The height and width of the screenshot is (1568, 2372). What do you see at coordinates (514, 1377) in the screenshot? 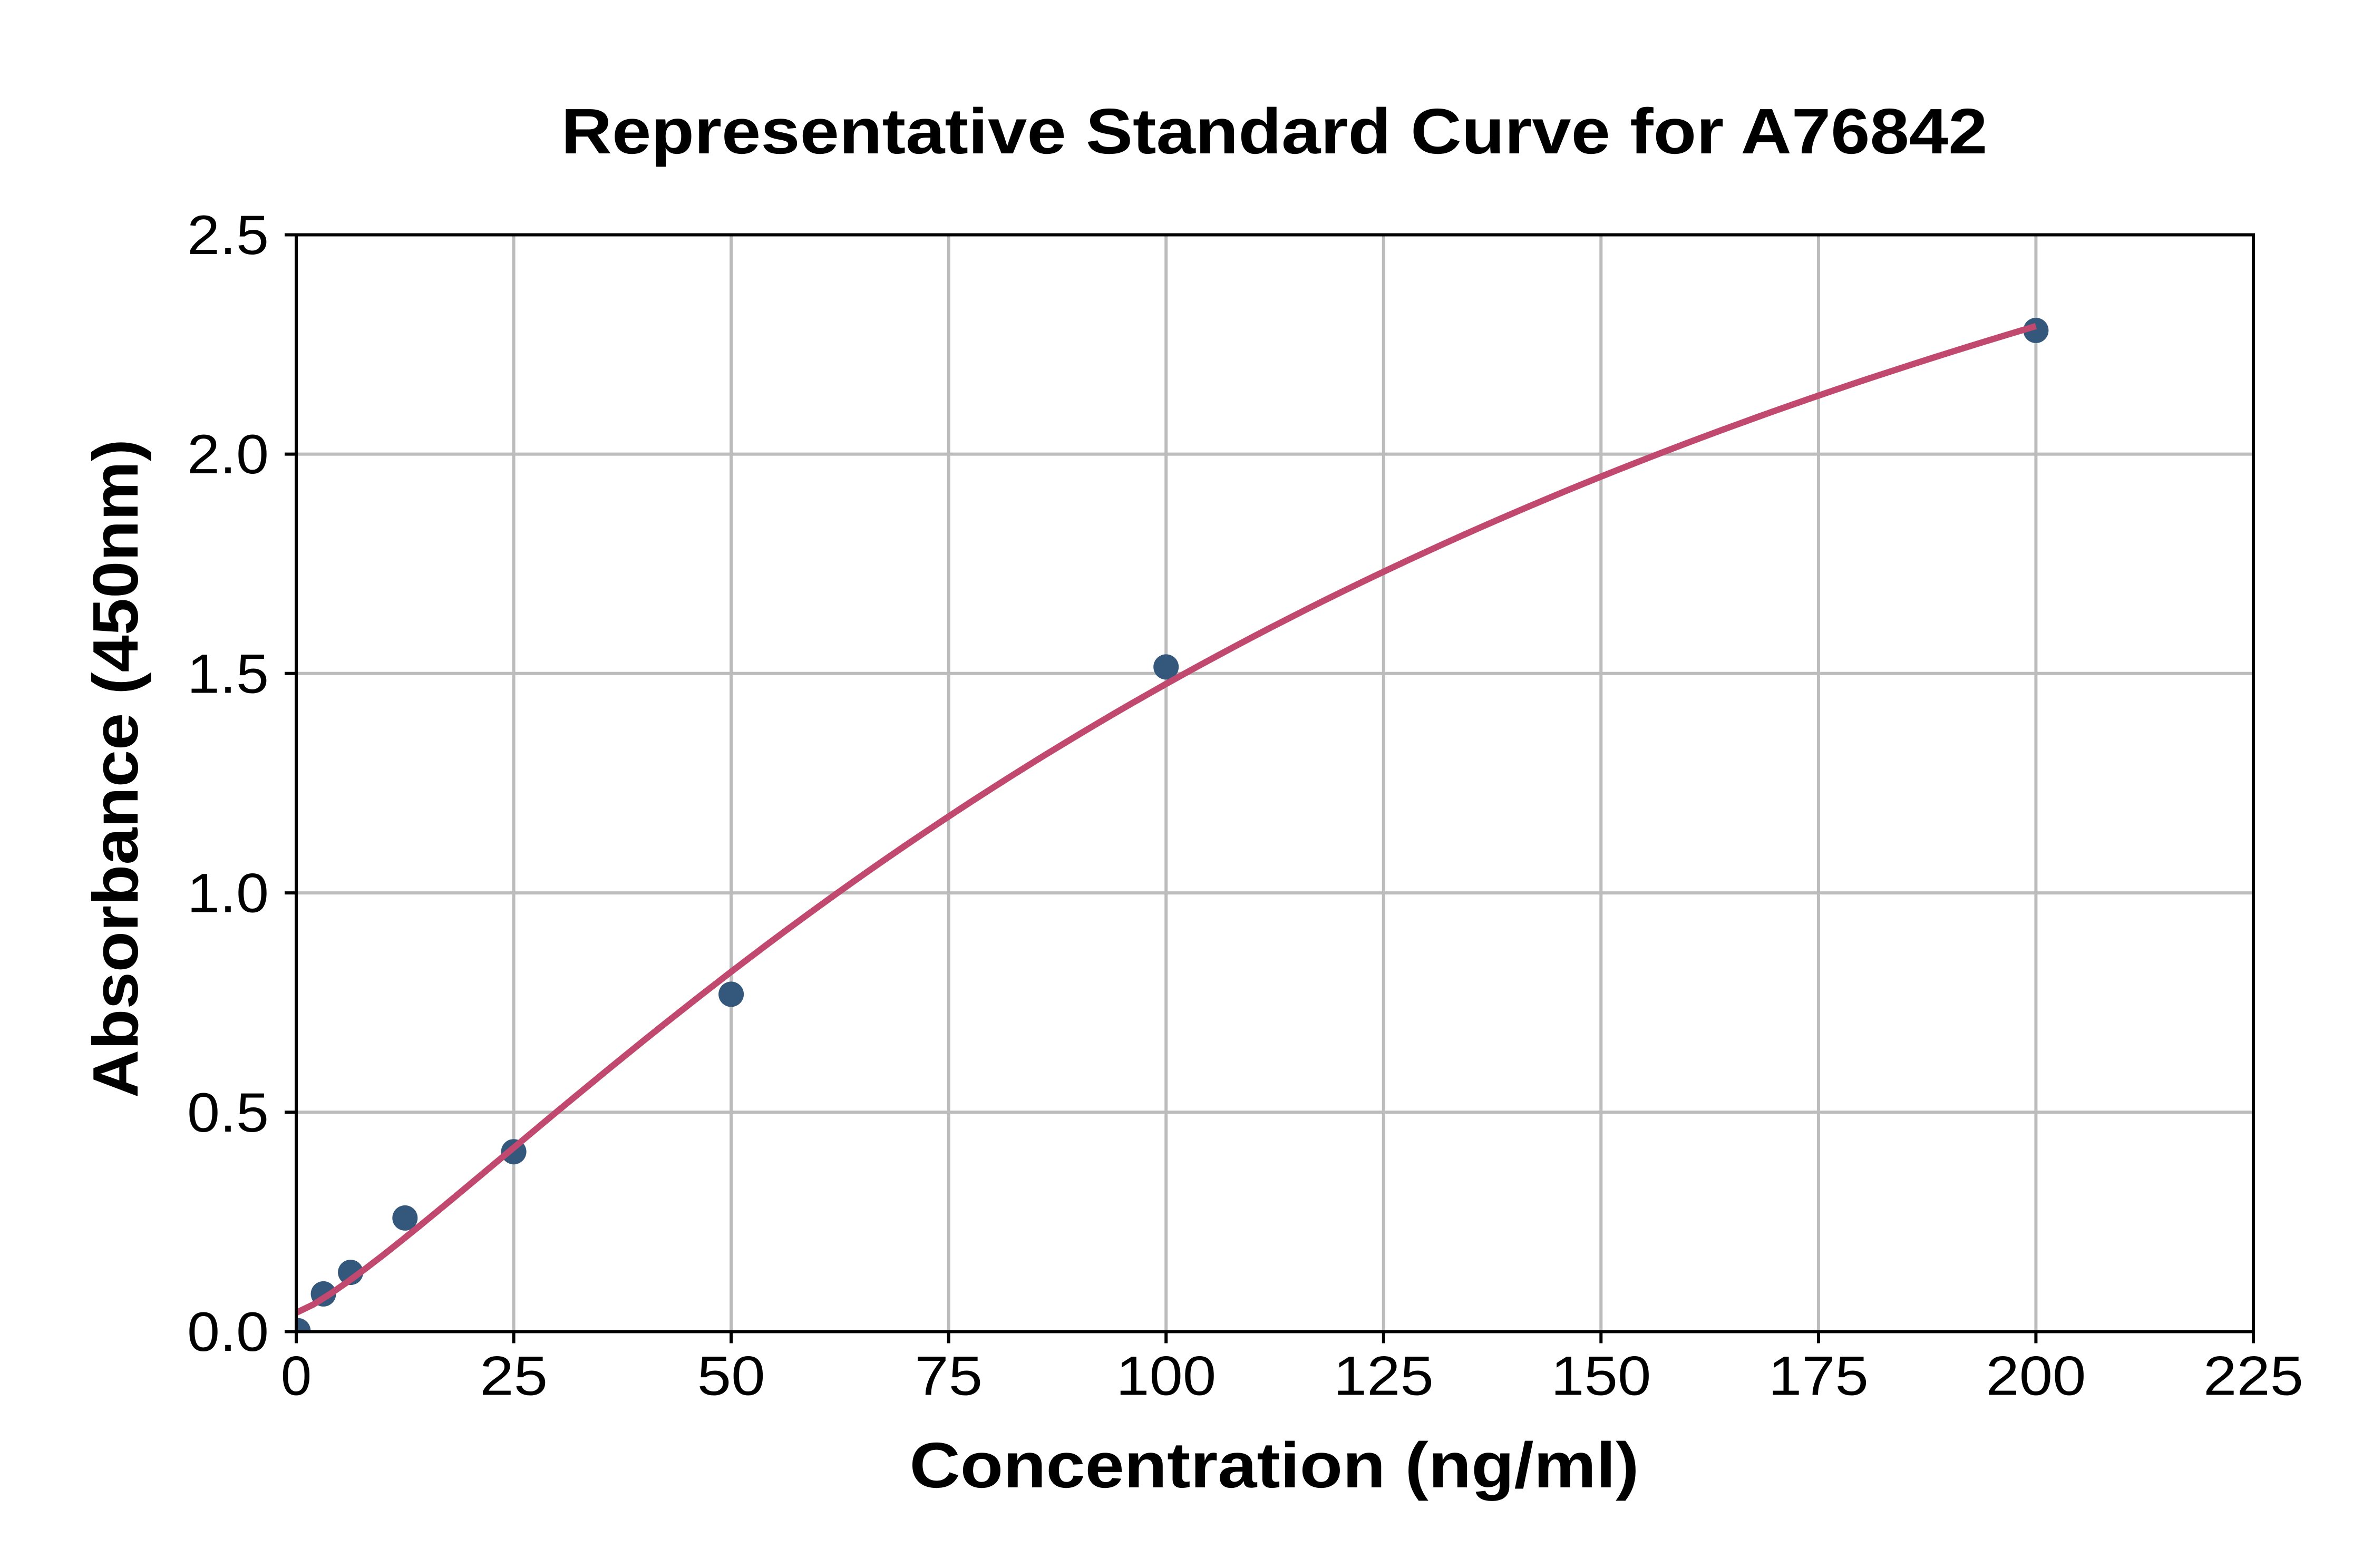
I see `svg-text: 25` at bounding box center [514, 1377].